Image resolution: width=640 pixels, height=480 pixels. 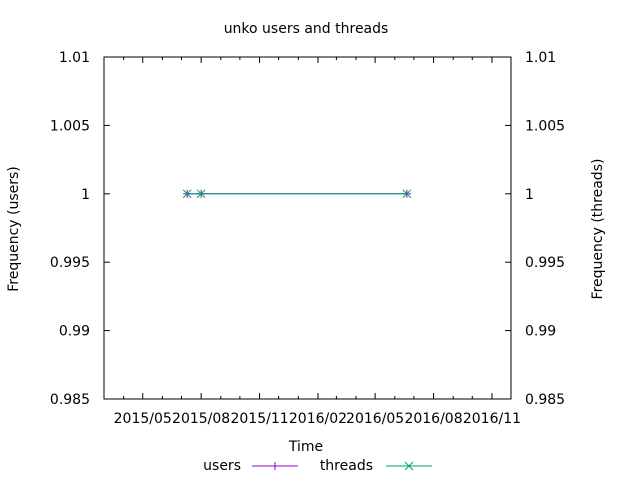 I want to click on y-tick-label-right: 1.01, so click(x=540, y=58).